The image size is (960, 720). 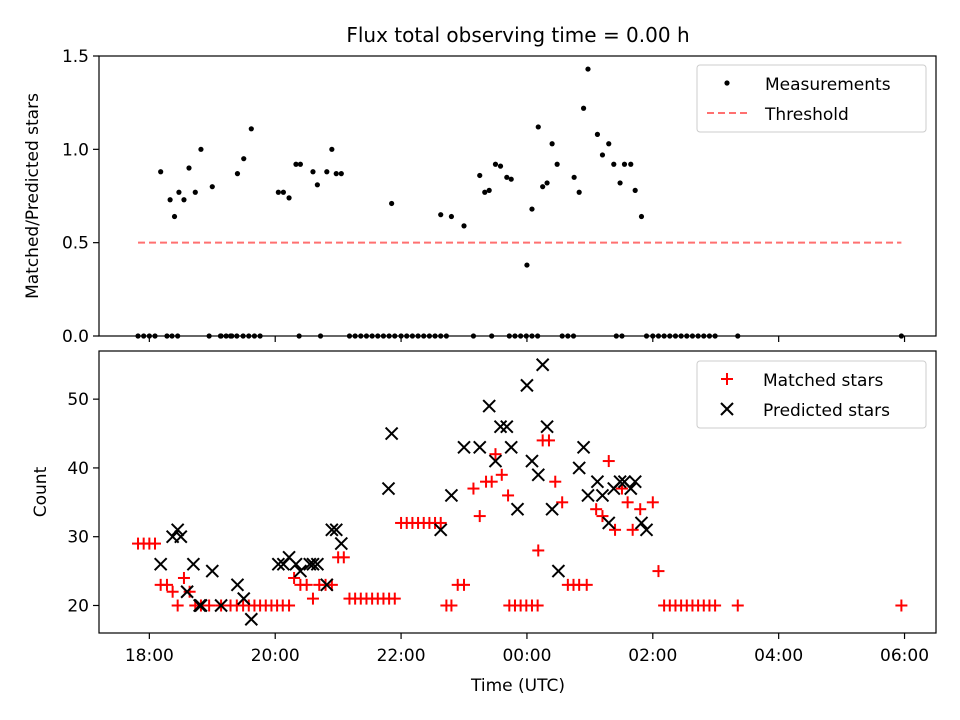 I want to click on top-x-ticks, so click(x=527, y=339).